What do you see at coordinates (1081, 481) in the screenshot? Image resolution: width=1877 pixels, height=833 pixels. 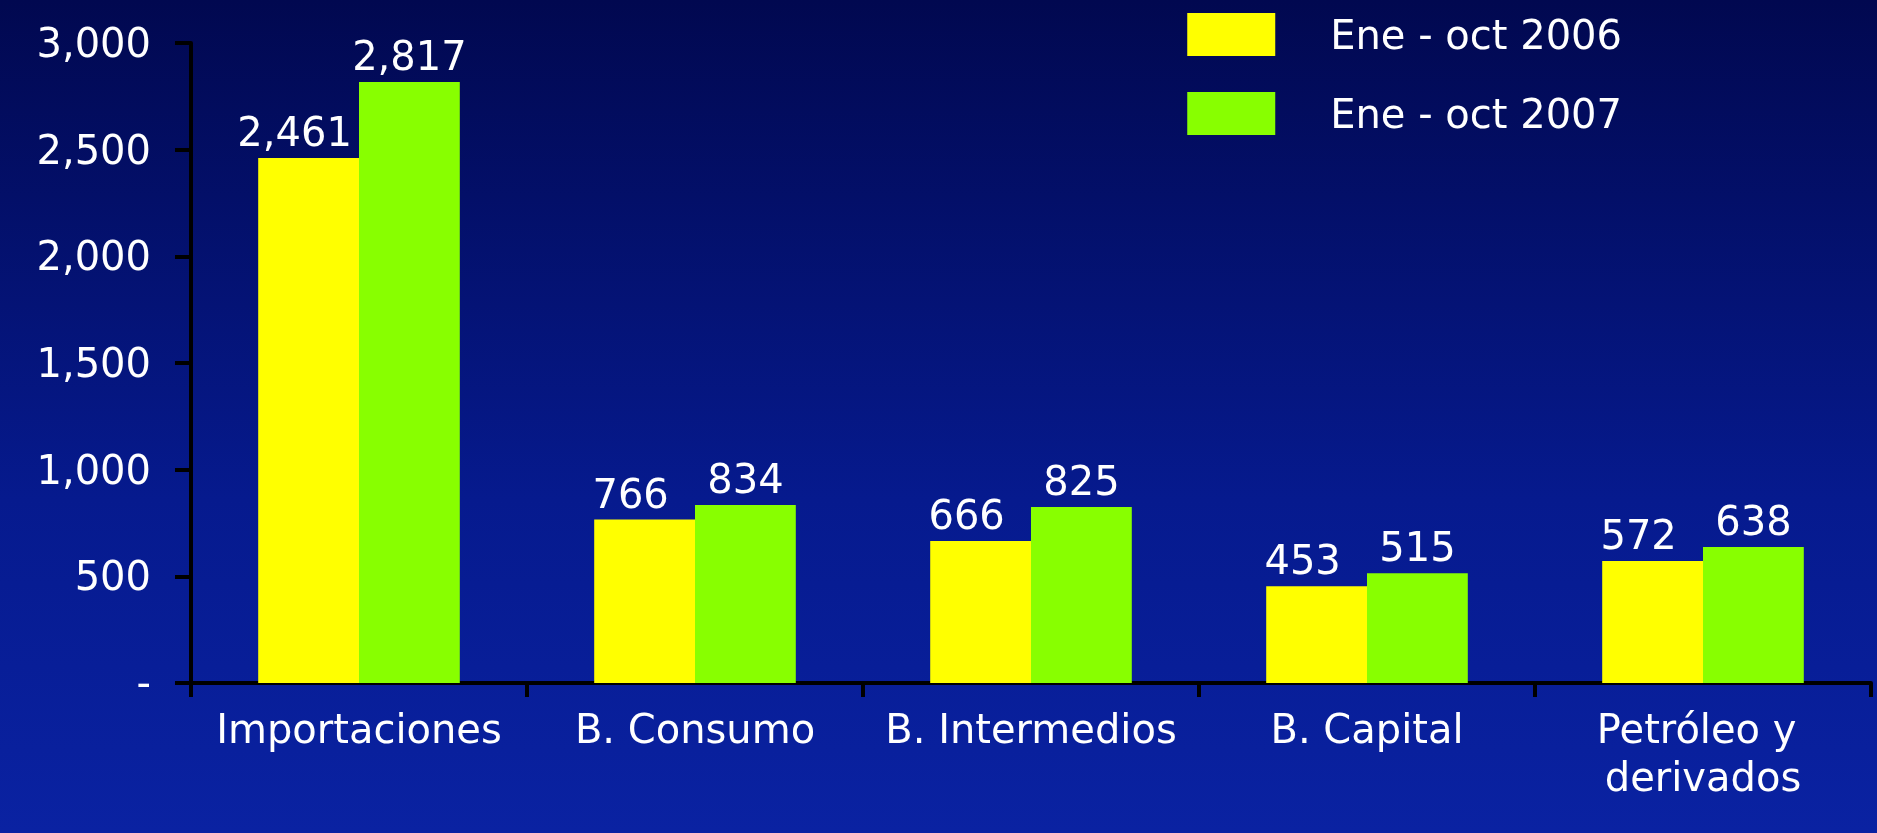 I see `data-label: 825` at bounding box center [1081, 481].